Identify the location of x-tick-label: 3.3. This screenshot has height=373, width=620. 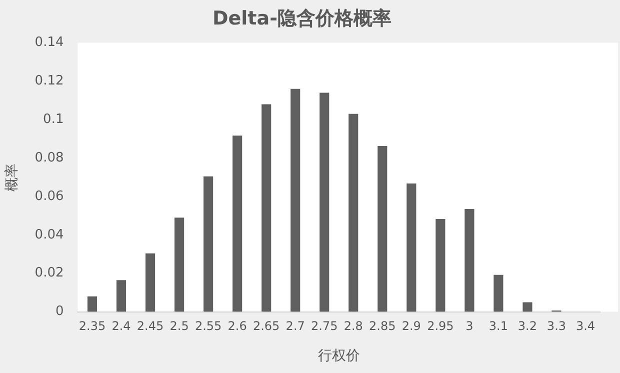
(556, 326).